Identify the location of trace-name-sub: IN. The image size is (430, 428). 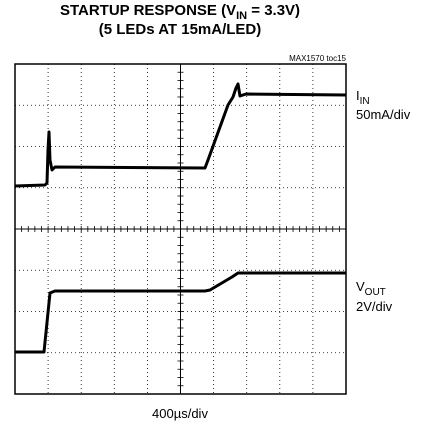
(365, 101).